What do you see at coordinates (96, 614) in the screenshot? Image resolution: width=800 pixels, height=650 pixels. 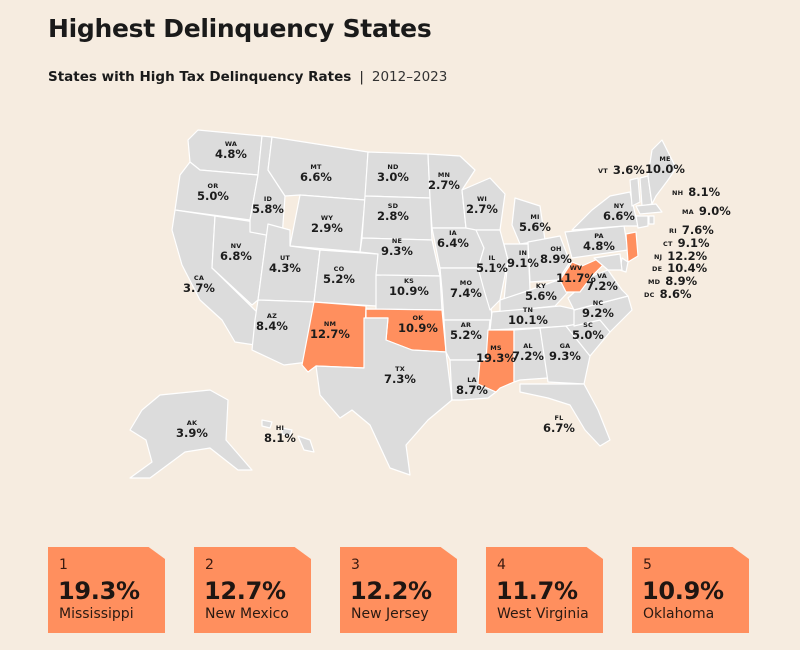 I see `card-state: Mississippi` at bounding box center [96, 614].